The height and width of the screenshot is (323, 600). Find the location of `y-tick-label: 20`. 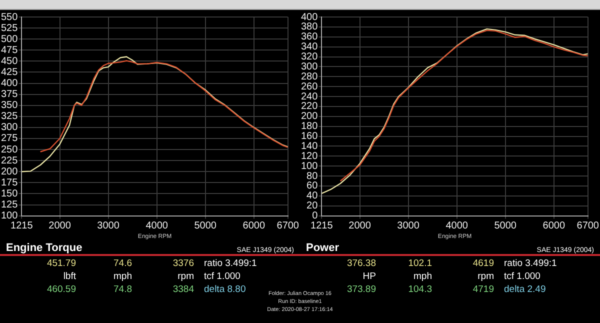

y-tick-label: 20 is located at coordinates (312, 206).